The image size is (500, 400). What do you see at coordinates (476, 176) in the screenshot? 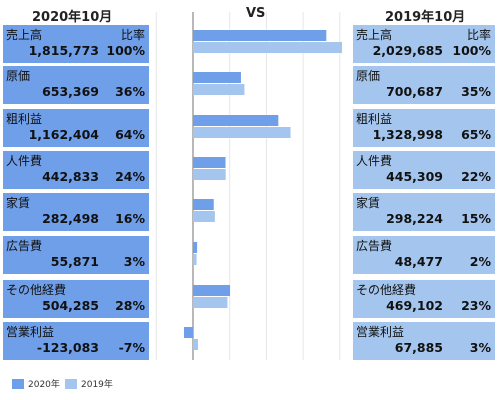
I see `item-ratio: 22%` at bounding box center [476, 176].